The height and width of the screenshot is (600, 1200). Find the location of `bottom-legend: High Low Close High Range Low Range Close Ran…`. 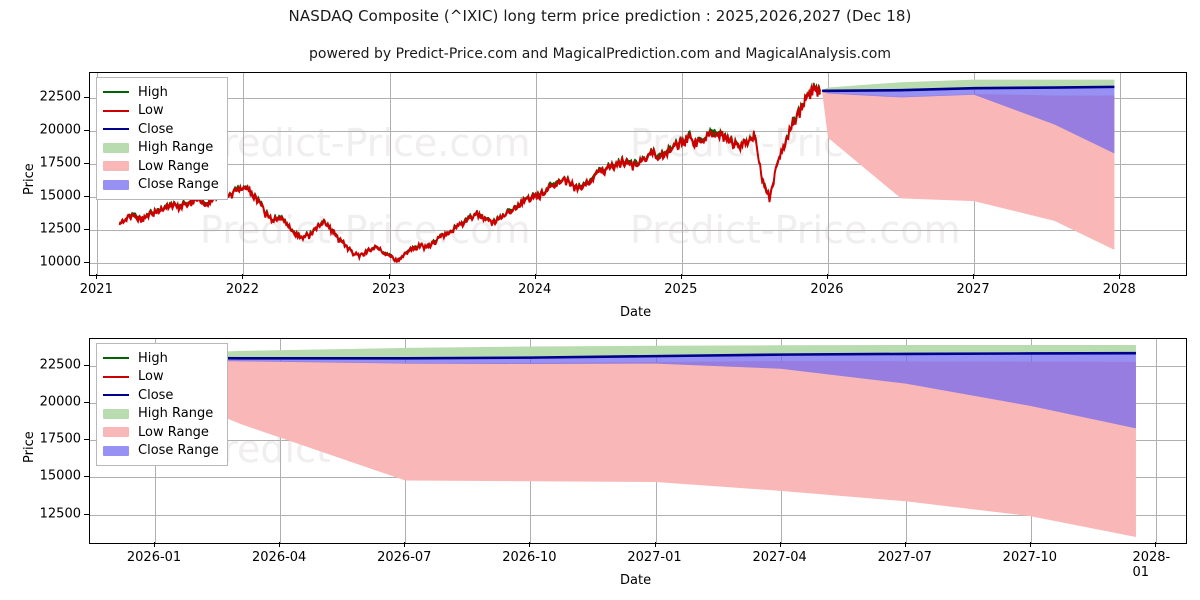

bottom-legend: High Low Close High Range Low Range Close Ran… is located at coordinates (162, 404).